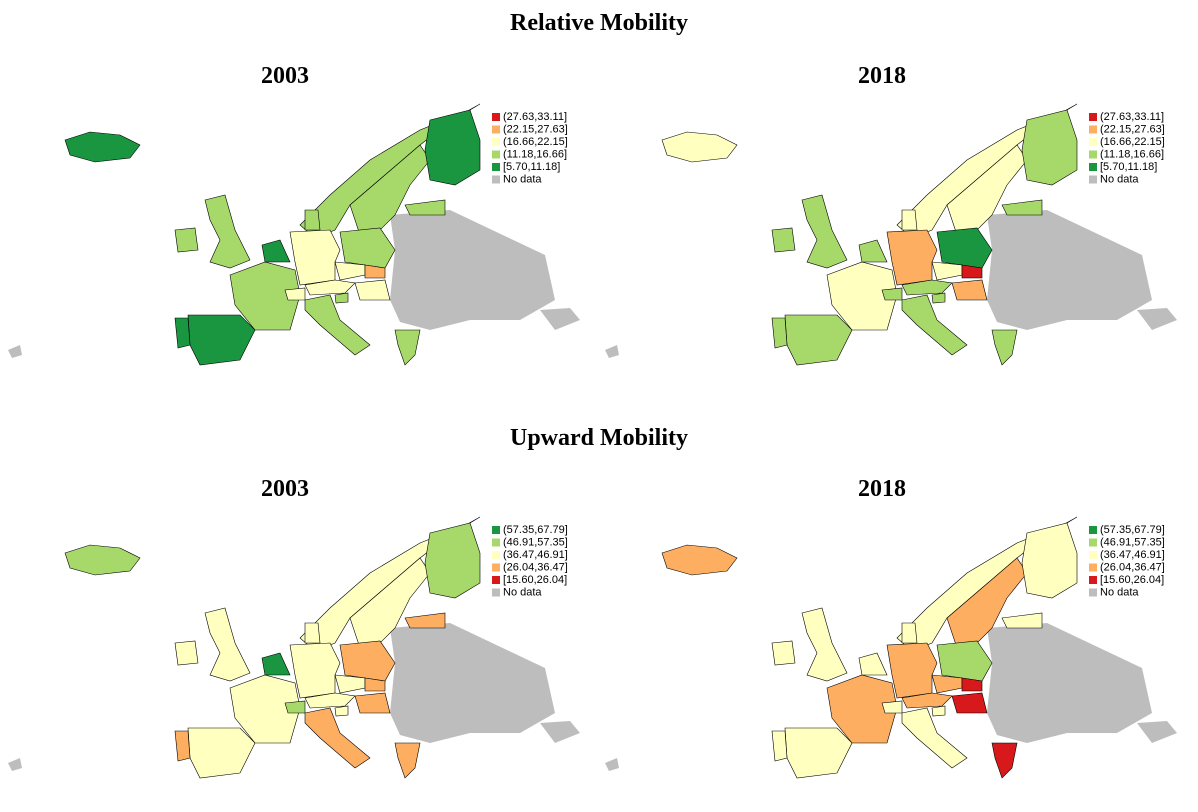 Image resolution: width=1198 pixels, height=812 pixels. Describe the element at coordinates (535, 580) in the screenshot. I see `legend-label: [15.60,26.04]` at that location.